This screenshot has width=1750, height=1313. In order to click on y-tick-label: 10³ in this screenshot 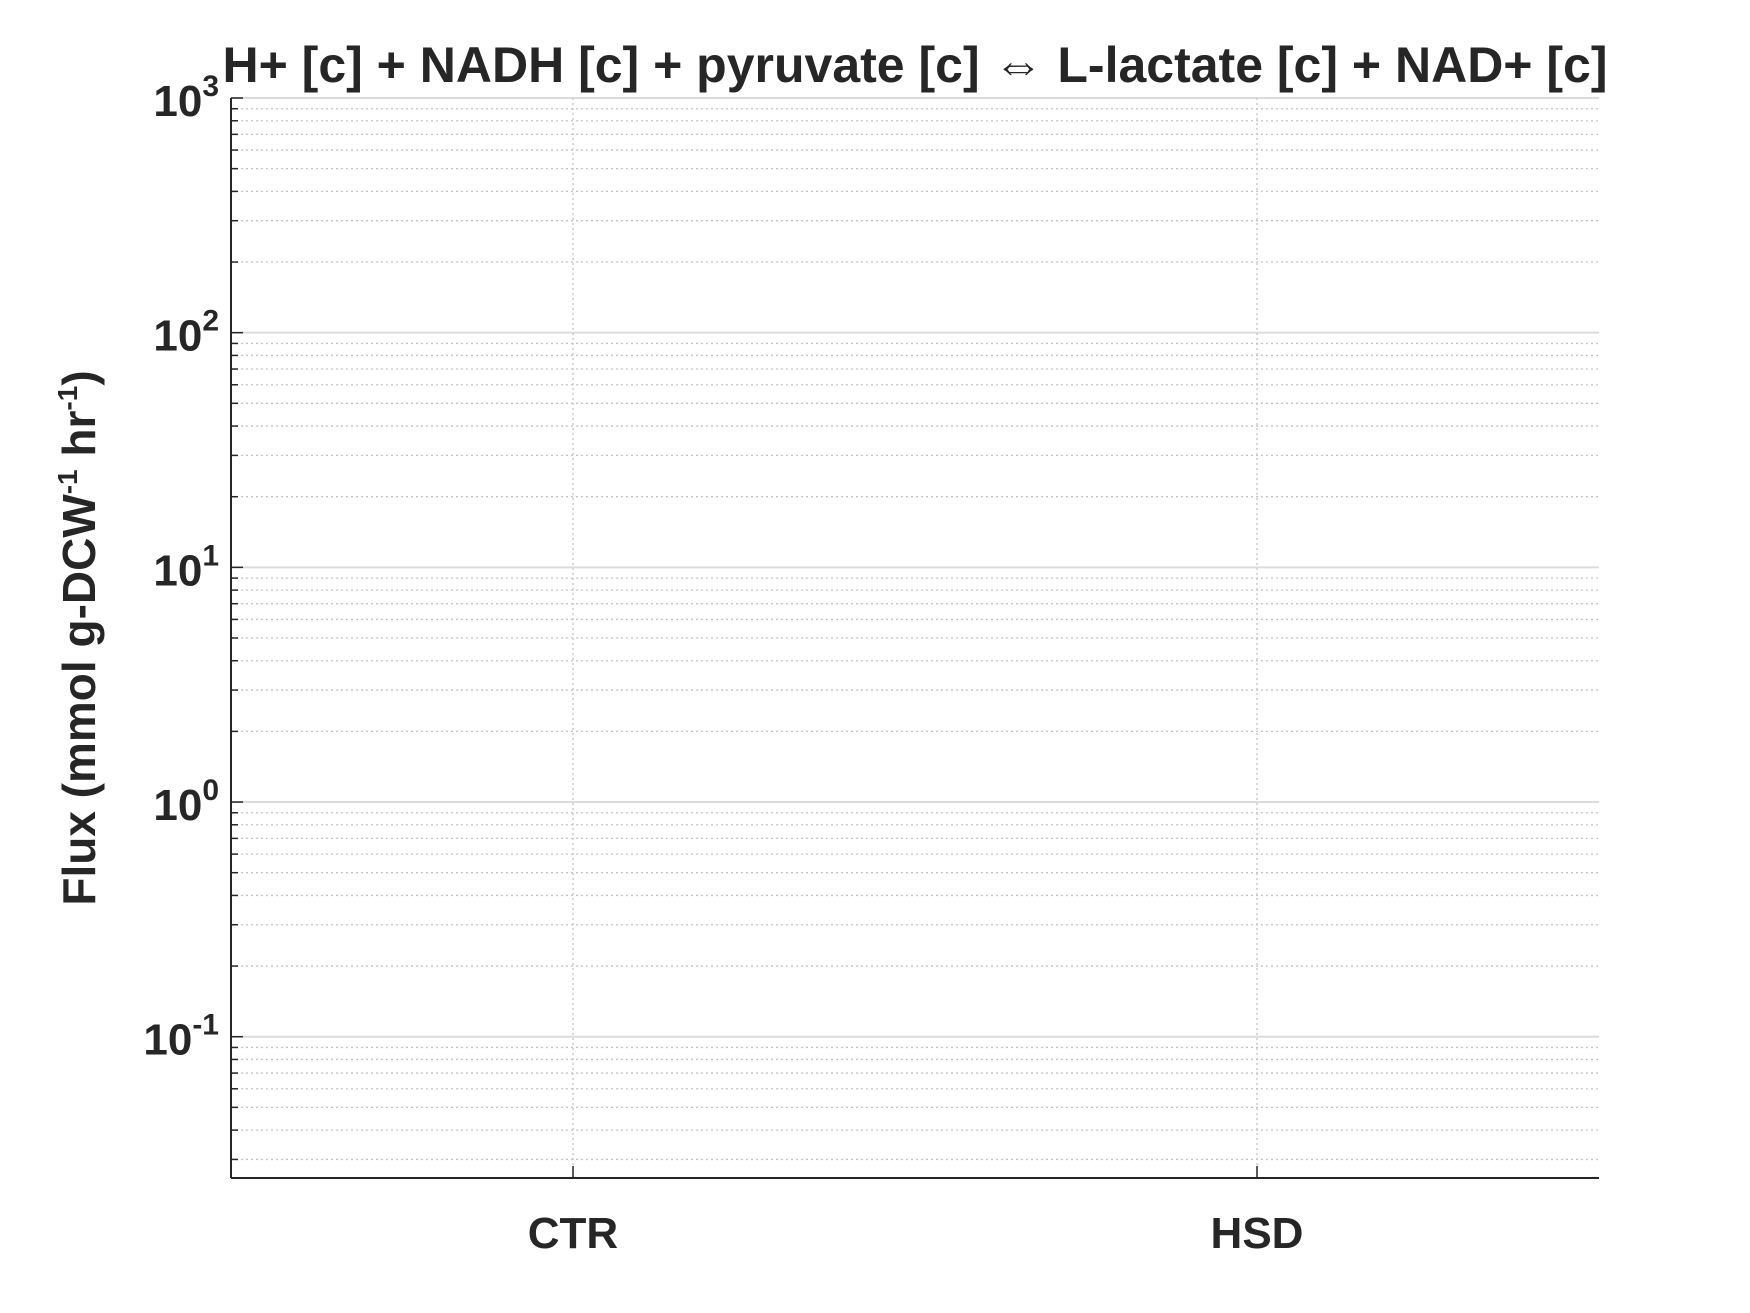, I will do `click(186, 98)`.